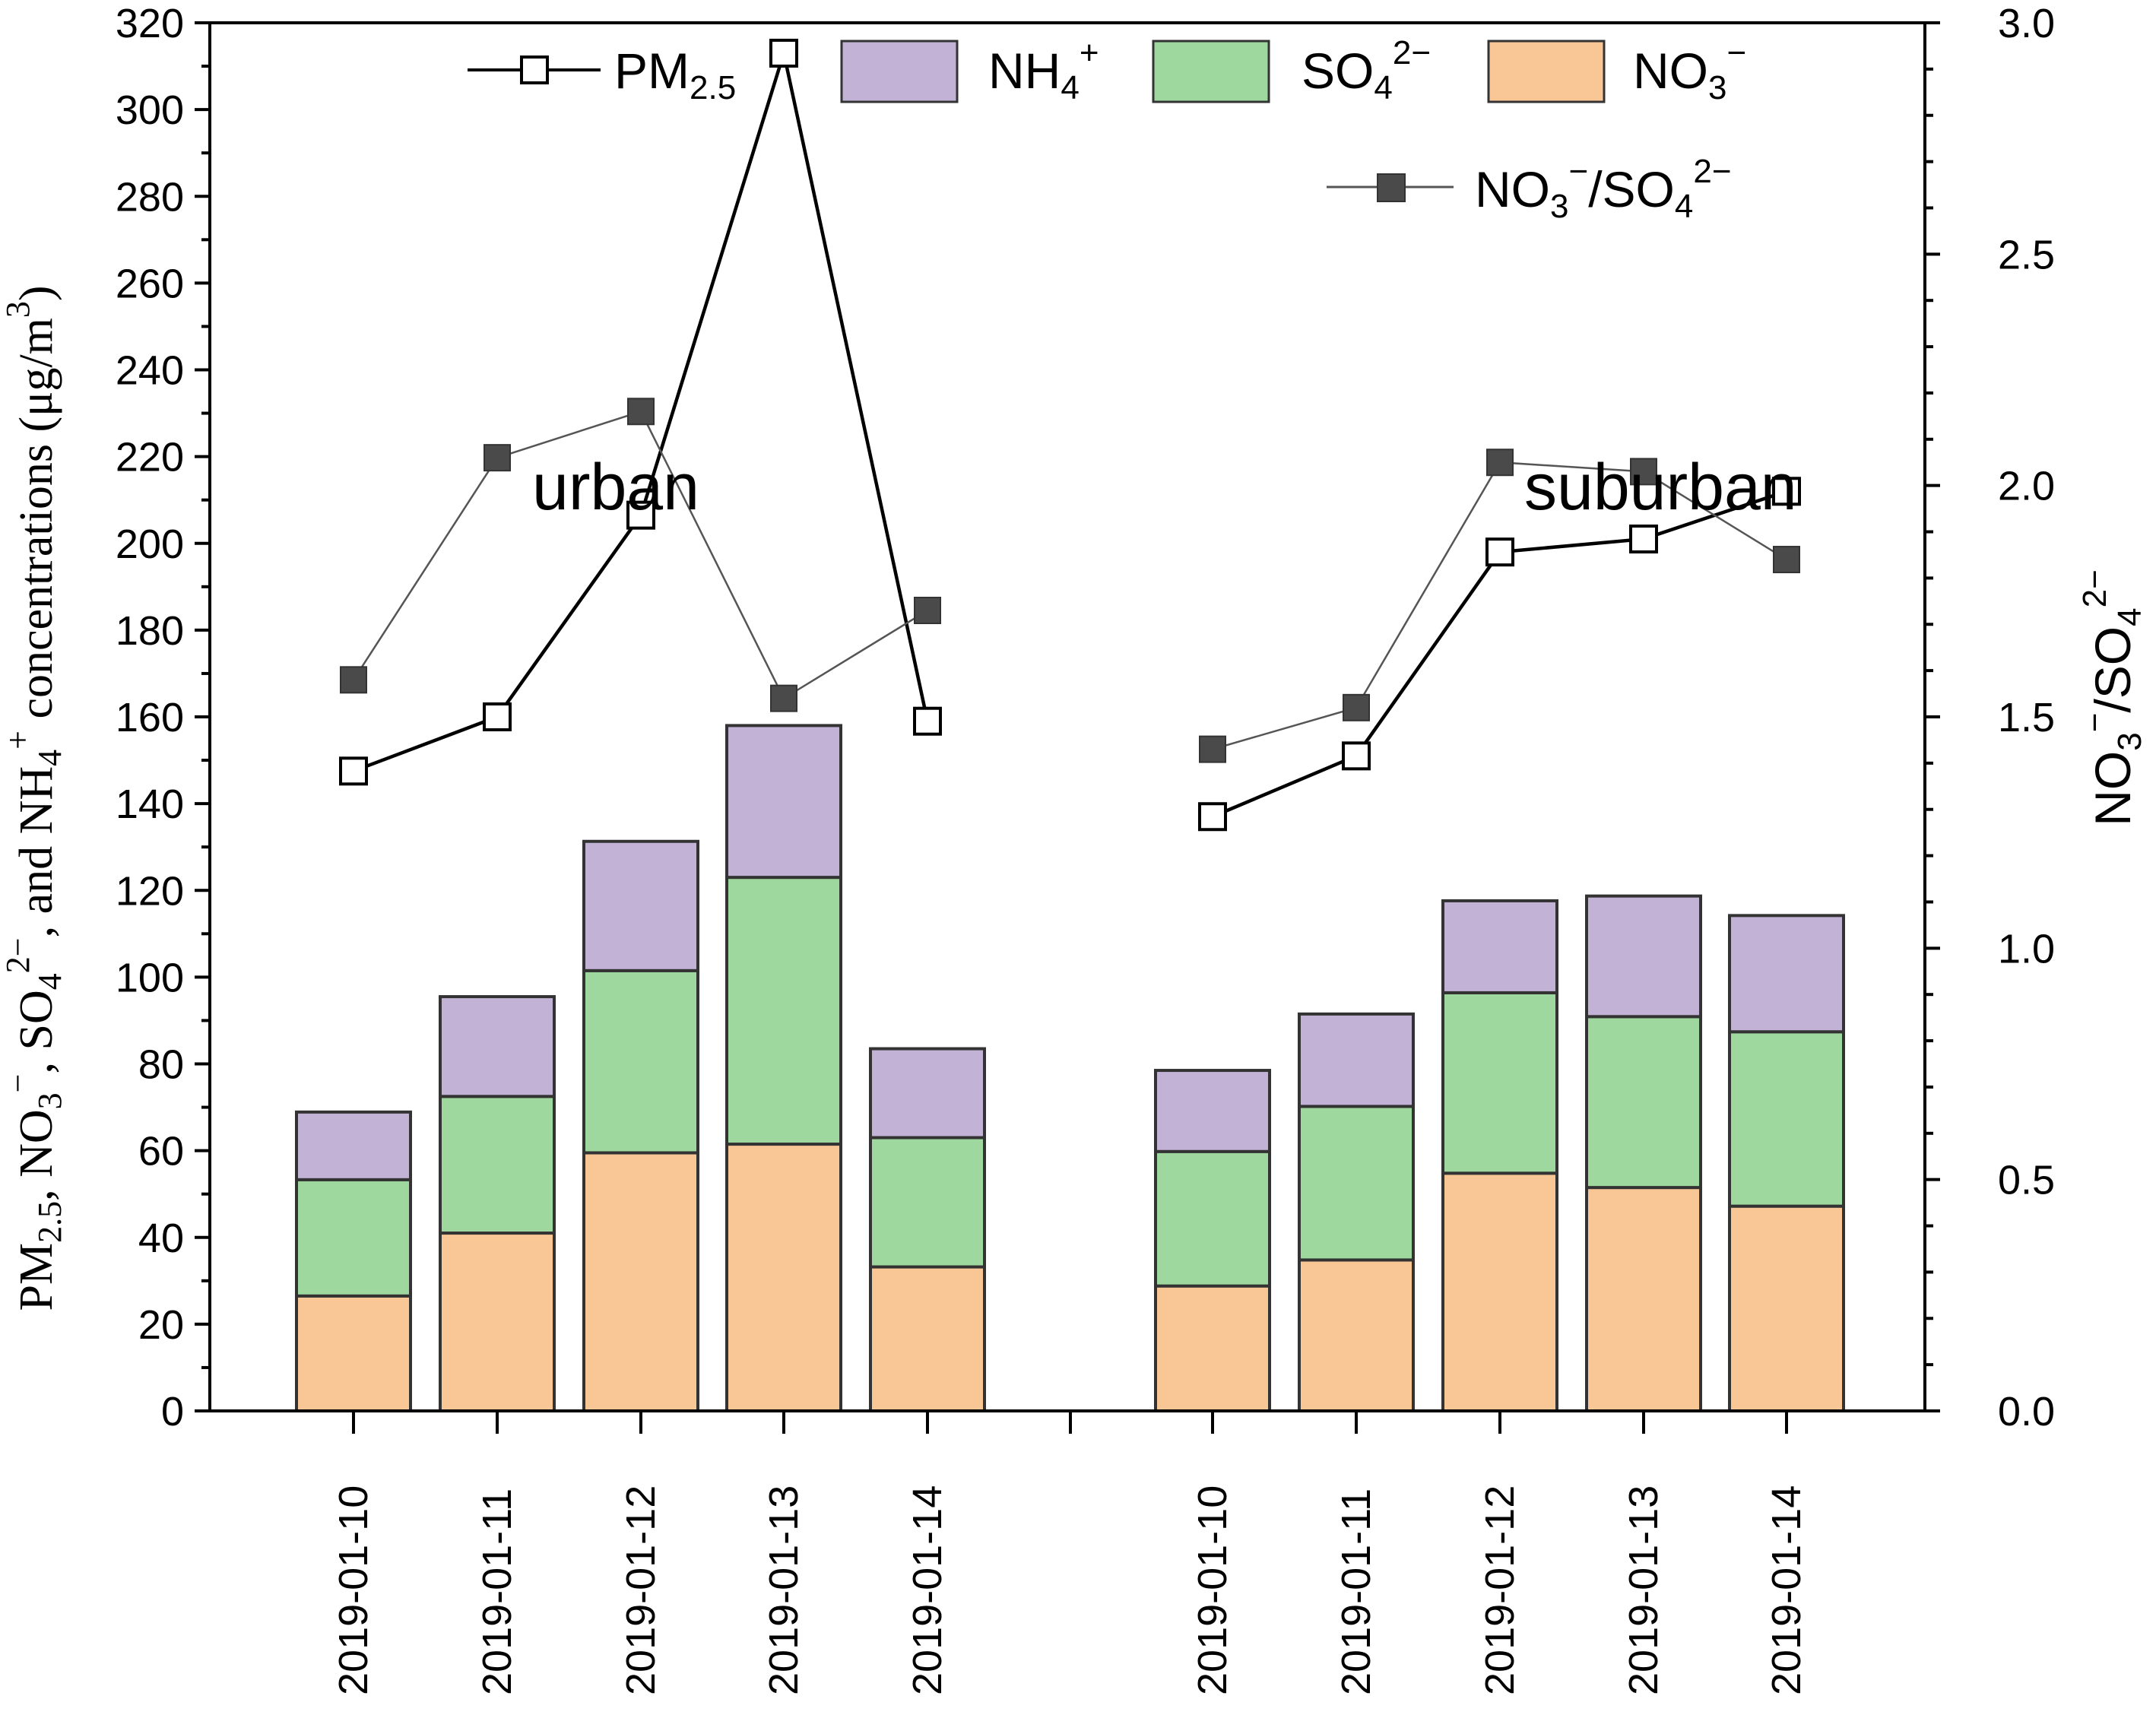 This screenshot has height=1715, width=2156. What do you see at coordinates (1211, 71) in the screenshot?
I see `legend-so4-swatch` at bounding box center [1211, 71].